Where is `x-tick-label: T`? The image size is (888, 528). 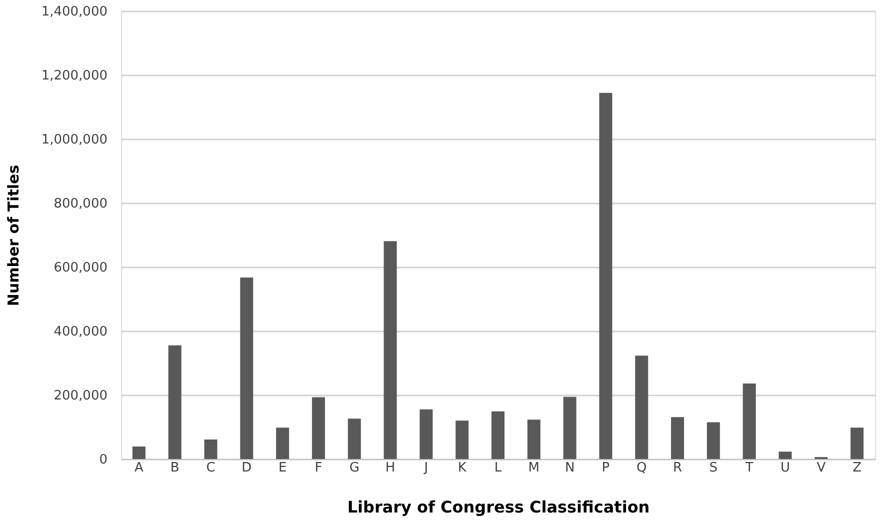 x-tick-label: T is located at coordinates (749, 468).